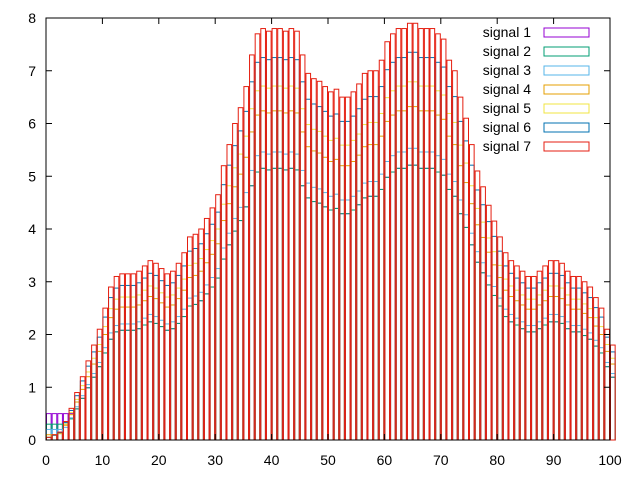 This screenshot has width=640, height=480. I want to click on y-tick-label: 0, so click(32, 440).